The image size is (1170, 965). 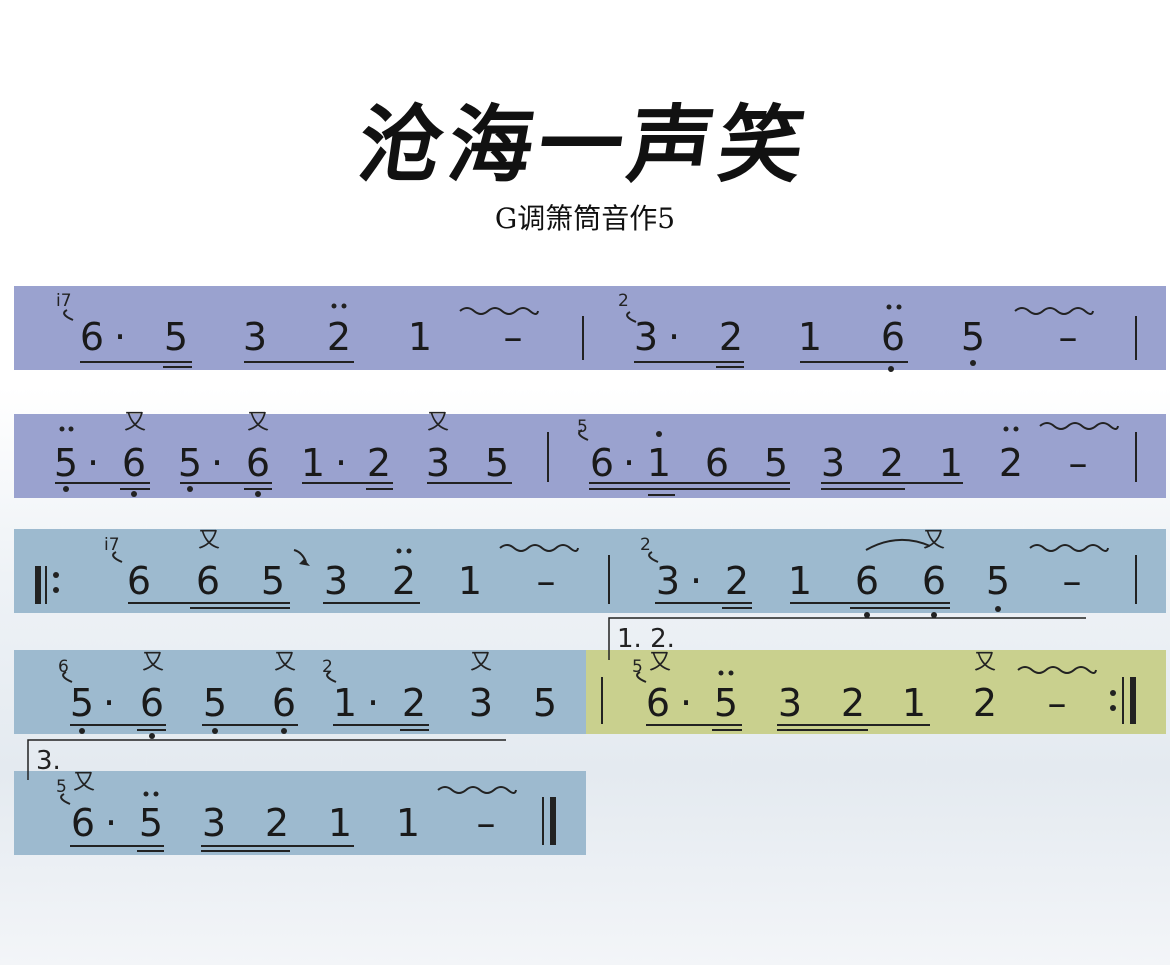 What do you see at coordinates (590, 328) in the screenshot?
I see `score-row-1-band` at bounding box center [590, 328].